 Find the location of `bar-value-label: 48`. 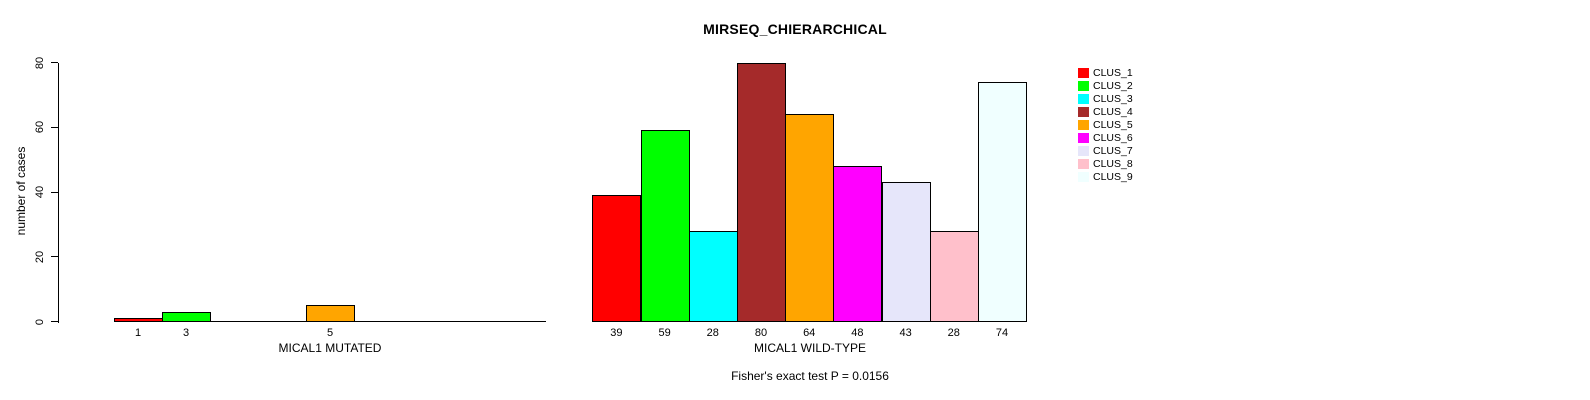

bar-value-label: 48 is located at coordinates (857, 332).